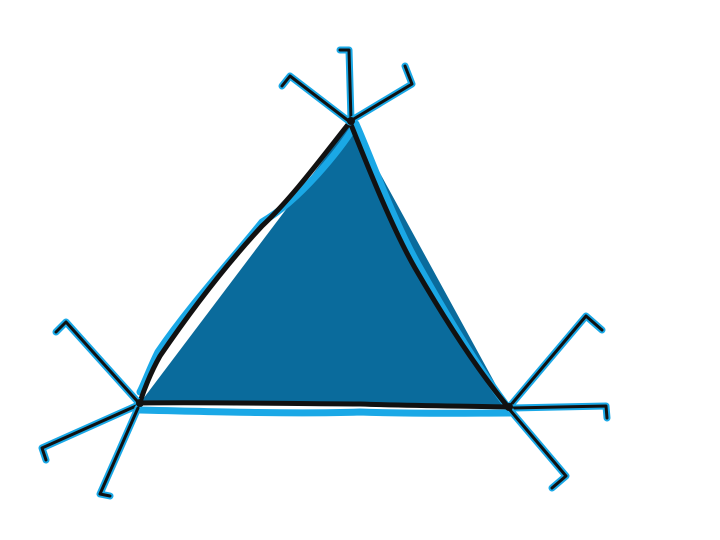  Describe the element at coordinates (347, 86) in the screenshot. I see `vertex-top-rays` at that location.